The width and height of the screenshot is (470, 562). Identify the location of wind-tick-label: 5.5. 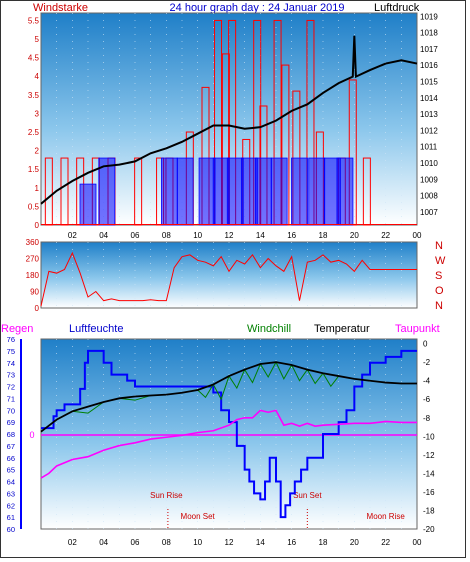
(34, 20).